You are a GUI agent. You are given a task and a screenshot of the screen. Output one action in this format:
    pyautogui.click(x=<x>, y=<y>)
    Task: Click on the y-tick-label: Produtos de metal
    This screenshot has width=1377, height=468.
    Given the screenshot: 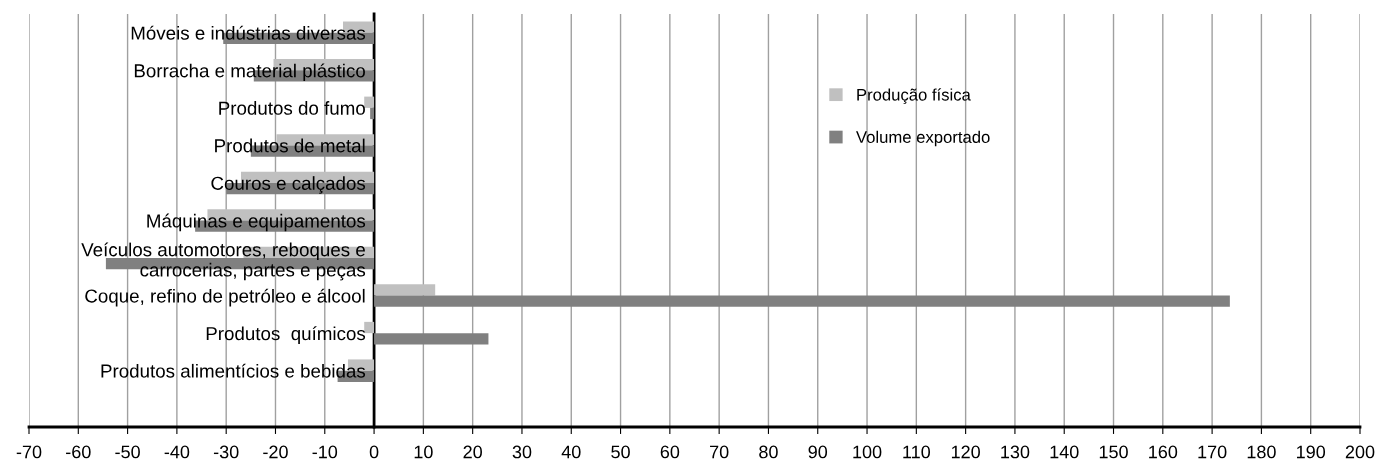 What is the action you would take?
    pyautogui.click(x=290, y=145)
    